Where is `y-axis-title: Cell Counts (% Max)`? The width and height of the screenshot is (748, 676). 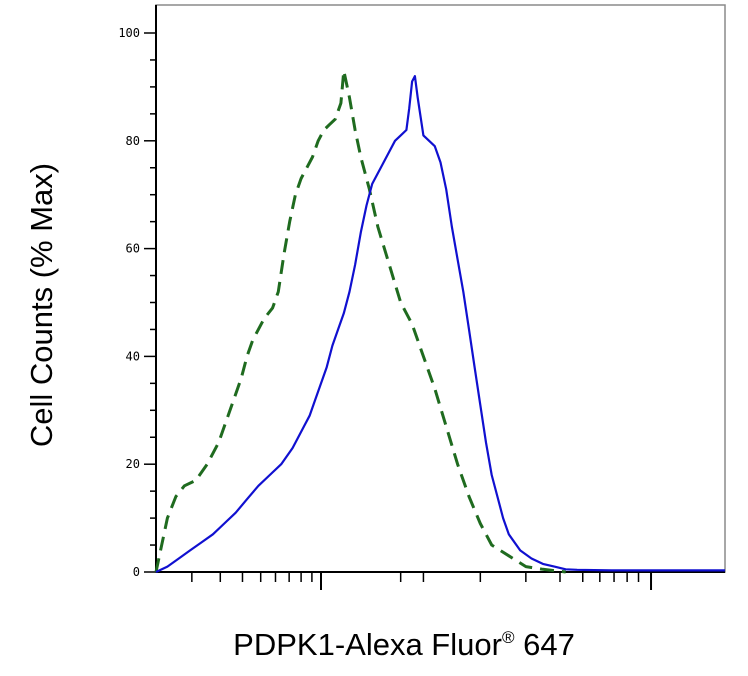 y-axis-title: Cell Counts (% Max) is located at coordinates (41, 305).